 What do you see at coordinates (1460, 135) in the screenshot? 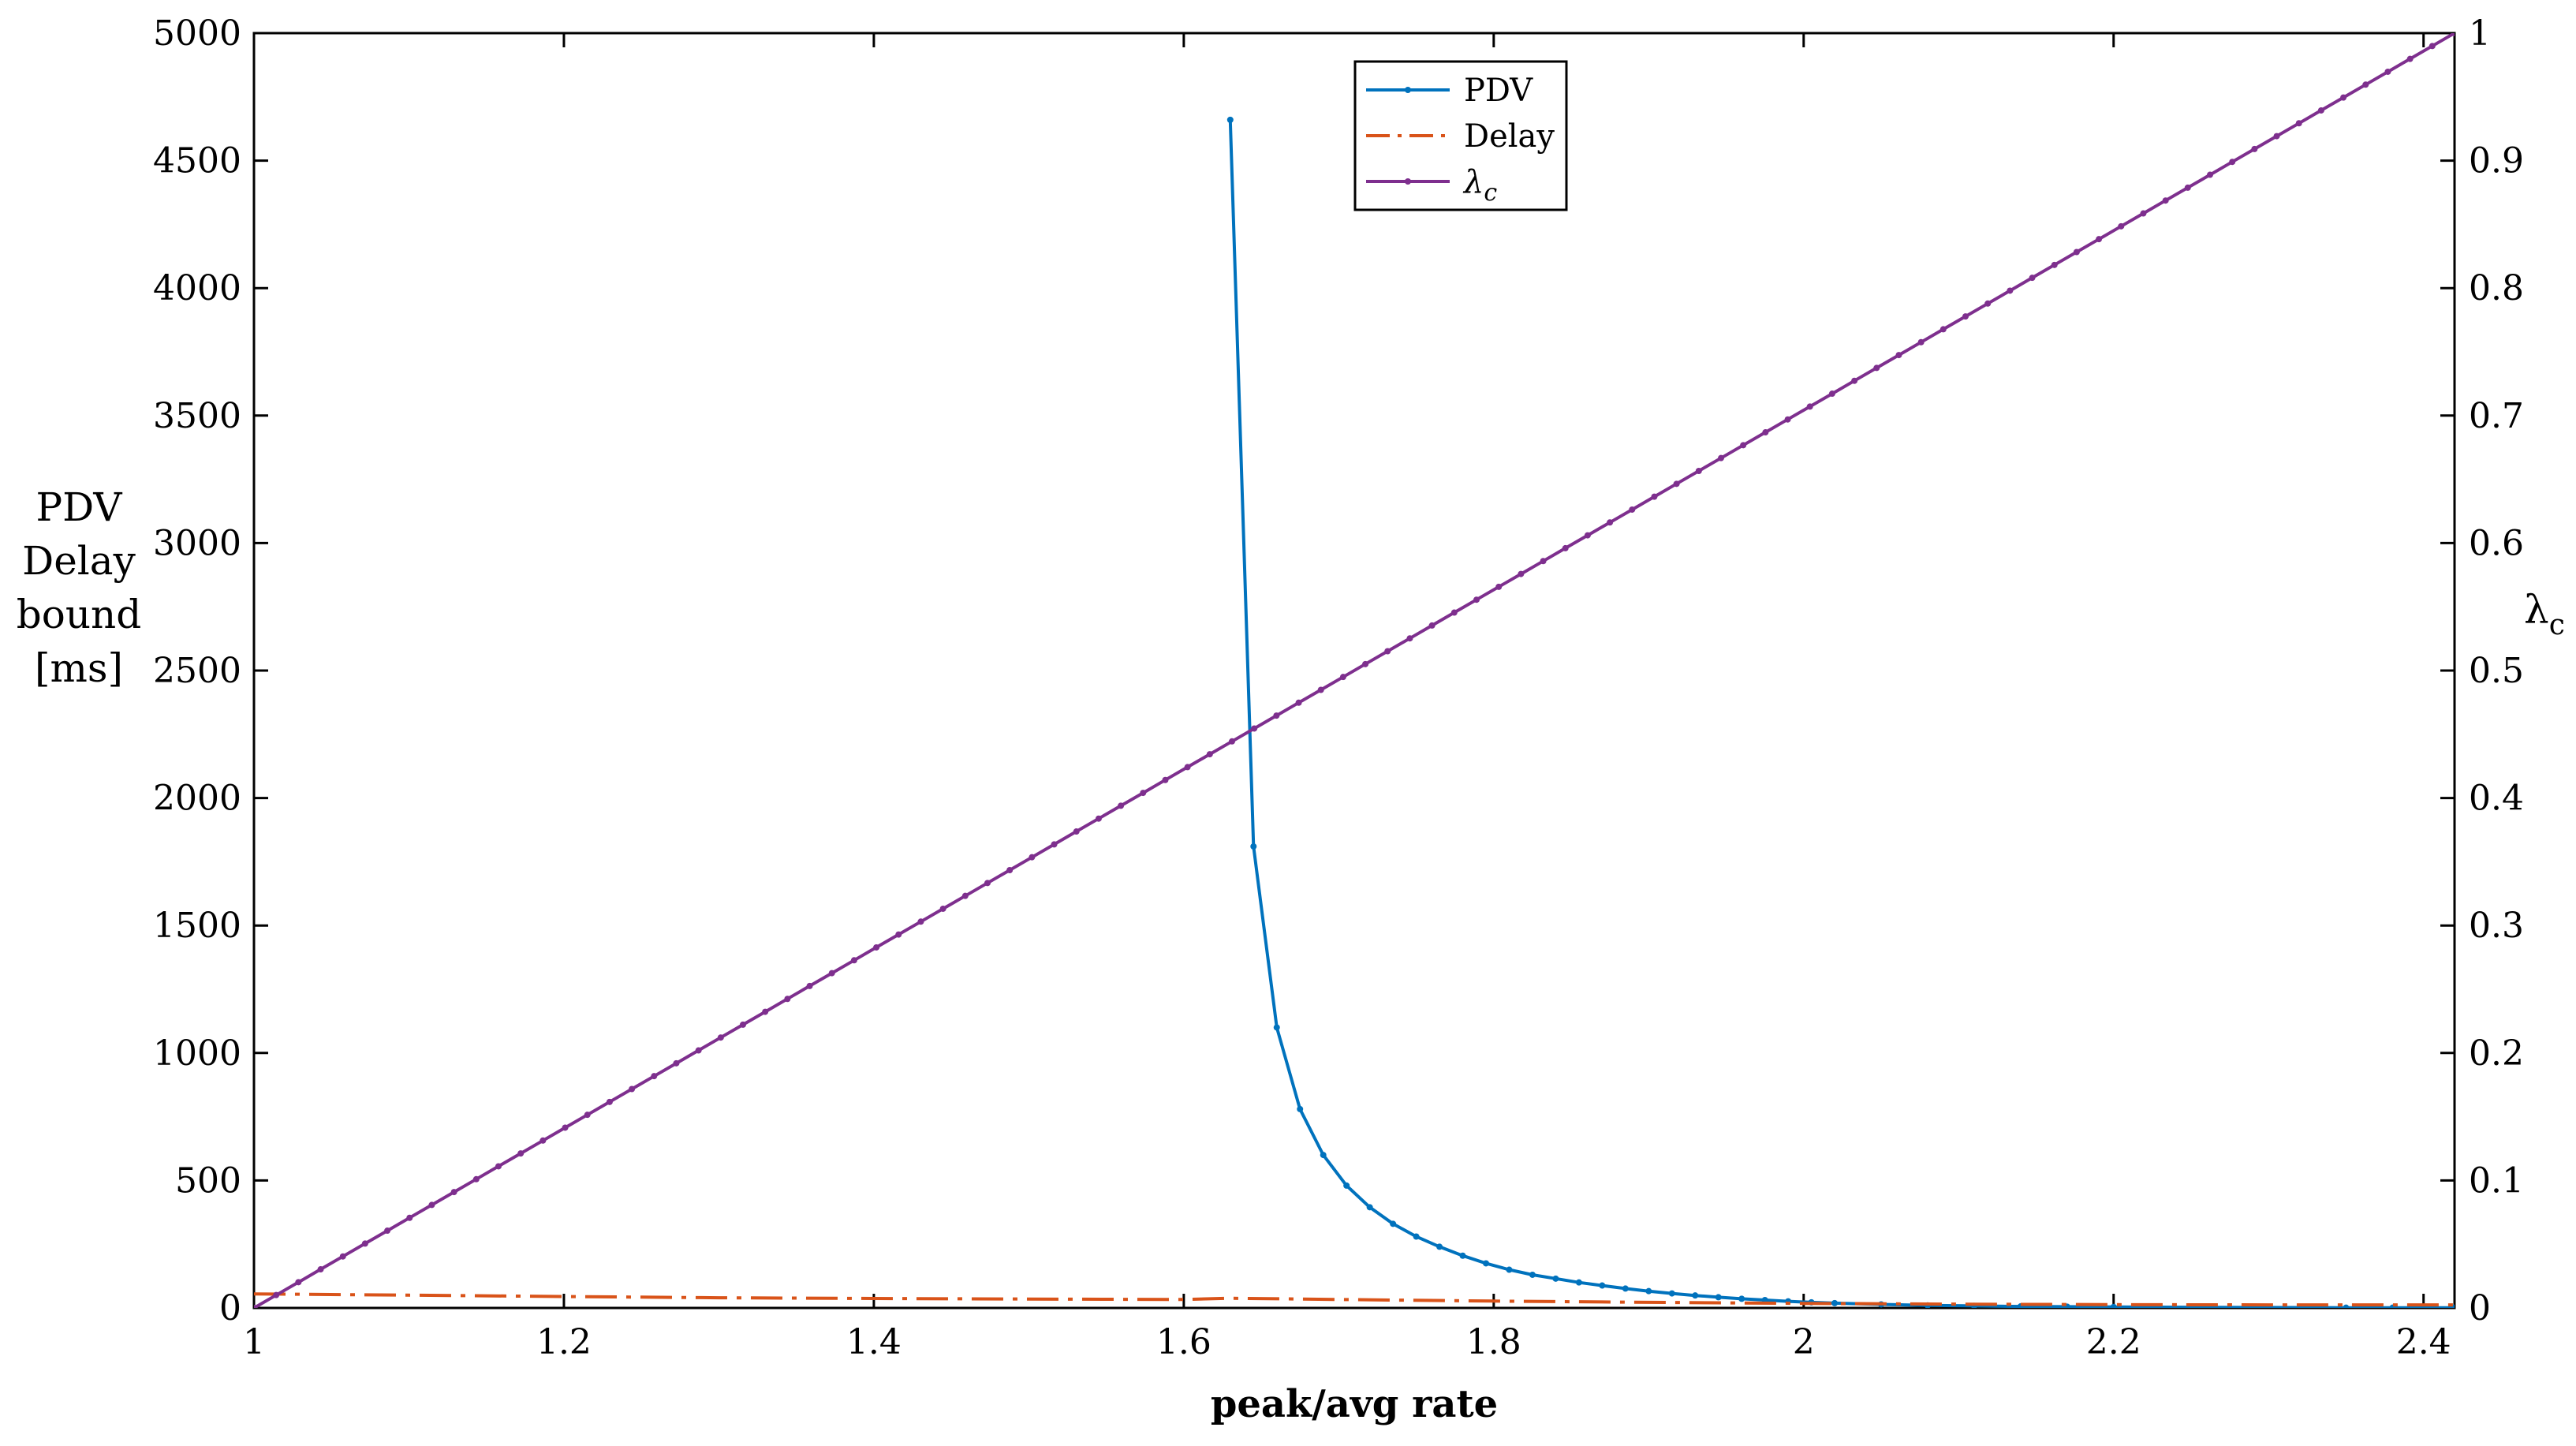
I see `legend-box` at bounding box center [1460, 135].